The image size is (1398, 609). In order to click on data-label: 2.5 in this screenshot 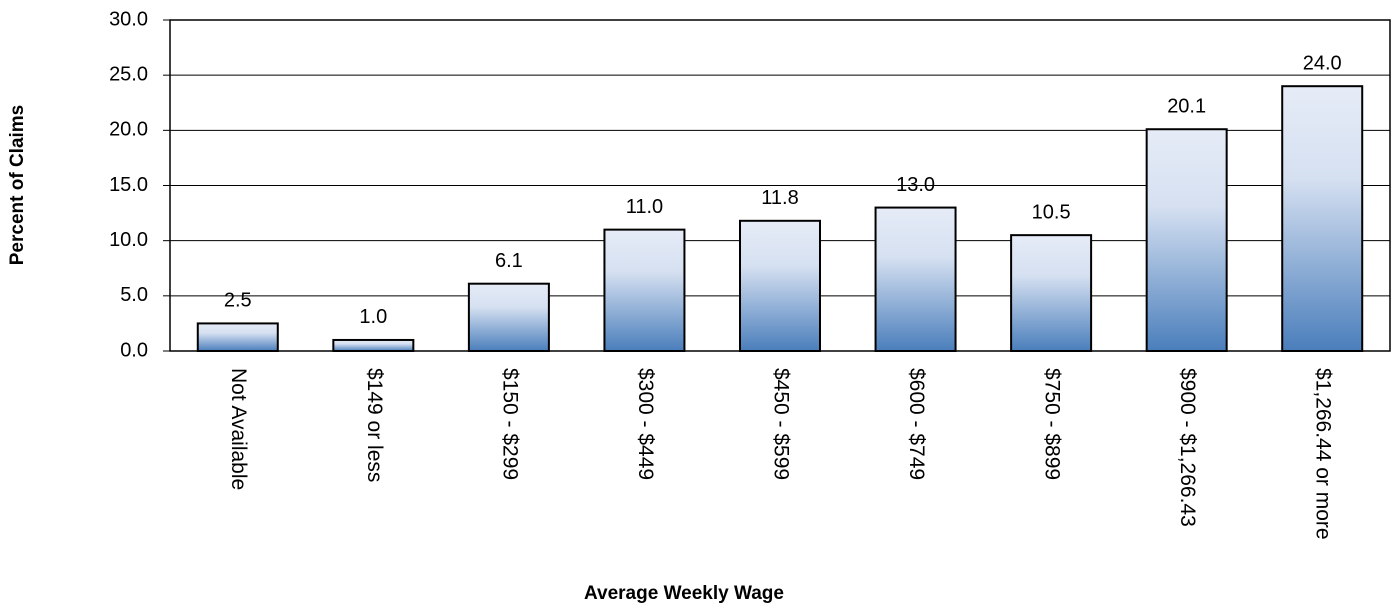, I will do `click(238, 301)`.